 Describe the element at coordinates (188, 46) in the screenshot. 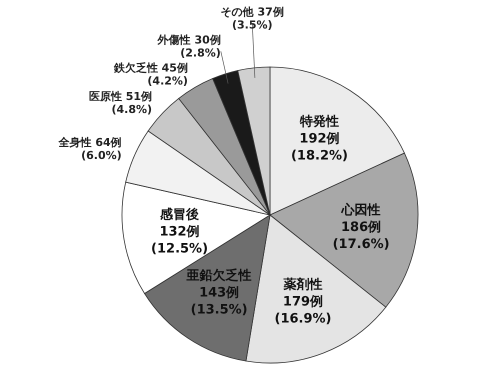

I see `slice-label: 外傷性 30例 (2.8%)` at that location.